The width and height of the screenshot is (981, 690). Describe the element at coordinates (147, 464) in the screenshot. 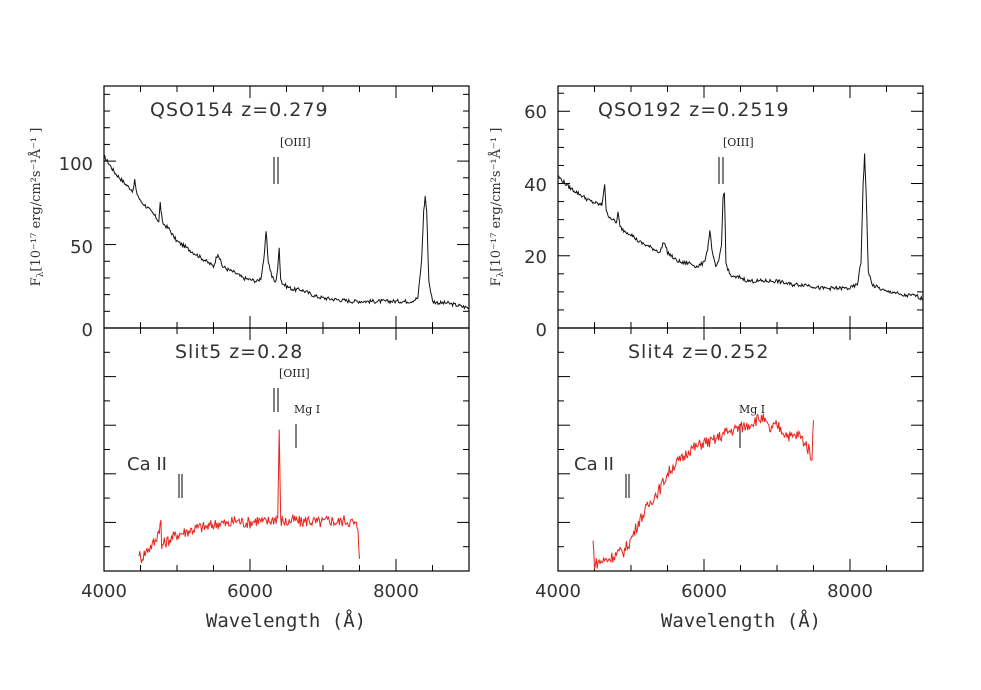

I see `left-bottom-caii-label: Ca II` at that location.